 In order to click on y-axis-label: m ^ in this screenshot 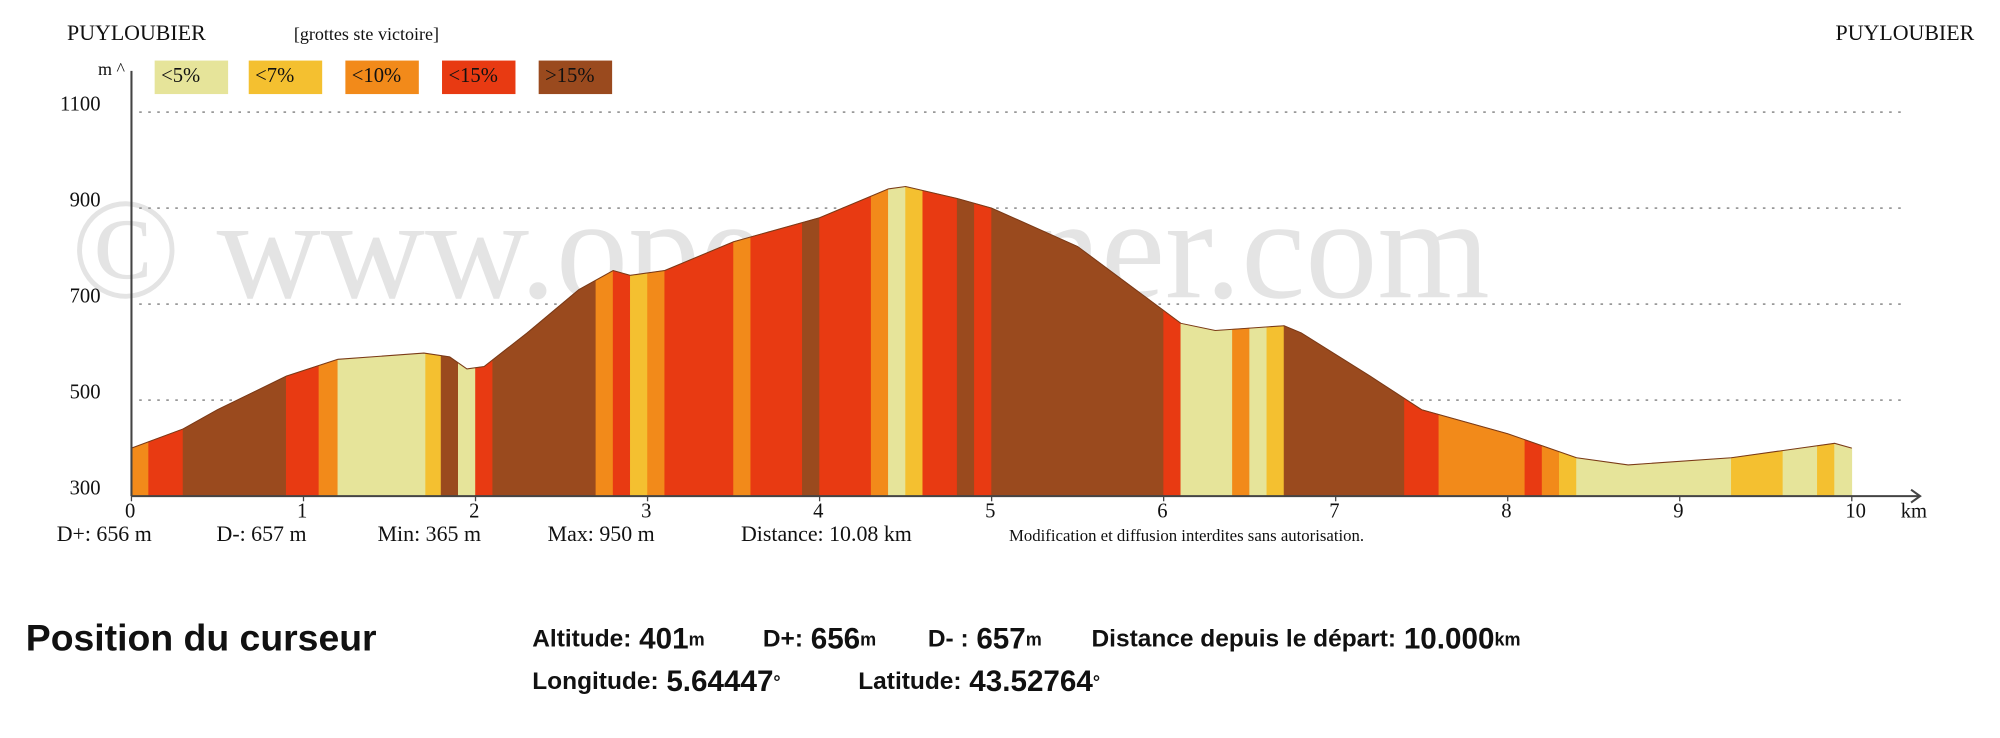, I will do `click(112, 69)`.